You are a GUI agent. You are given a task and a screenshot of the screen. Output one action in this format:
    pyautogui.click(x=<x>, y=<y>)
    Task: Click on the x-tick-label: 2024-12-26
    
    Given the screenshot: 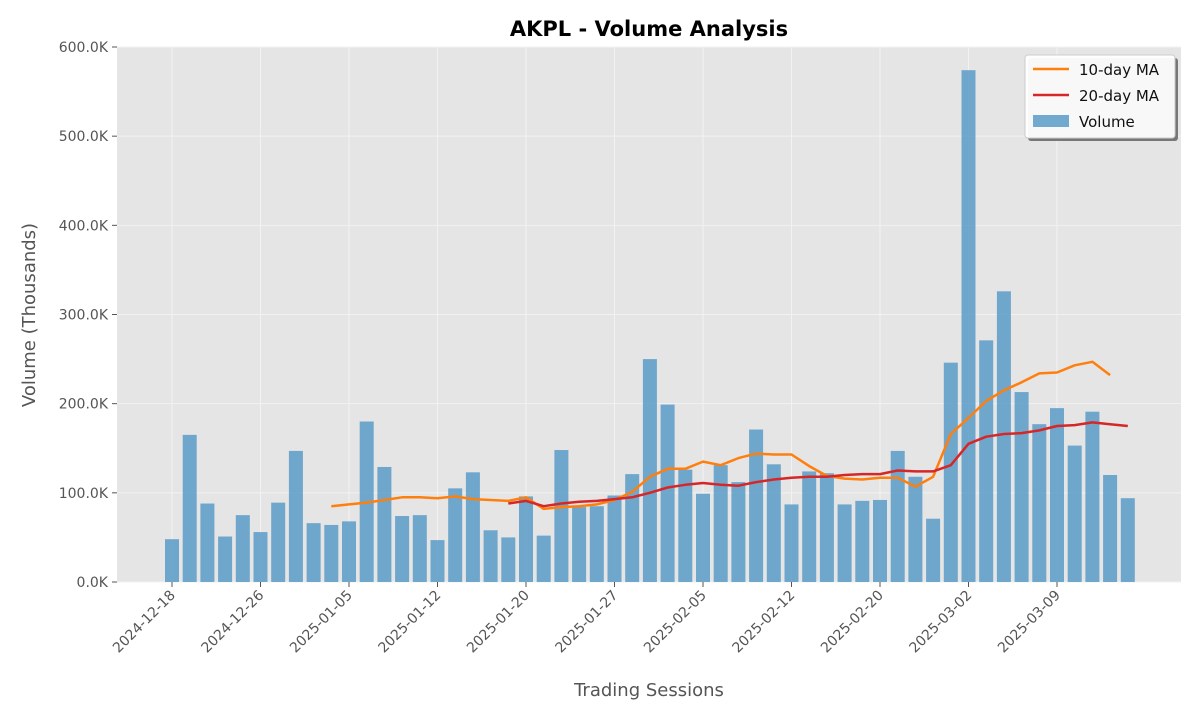 What is the action you would take?
    pyautogui.click(x=232, y=621)
    